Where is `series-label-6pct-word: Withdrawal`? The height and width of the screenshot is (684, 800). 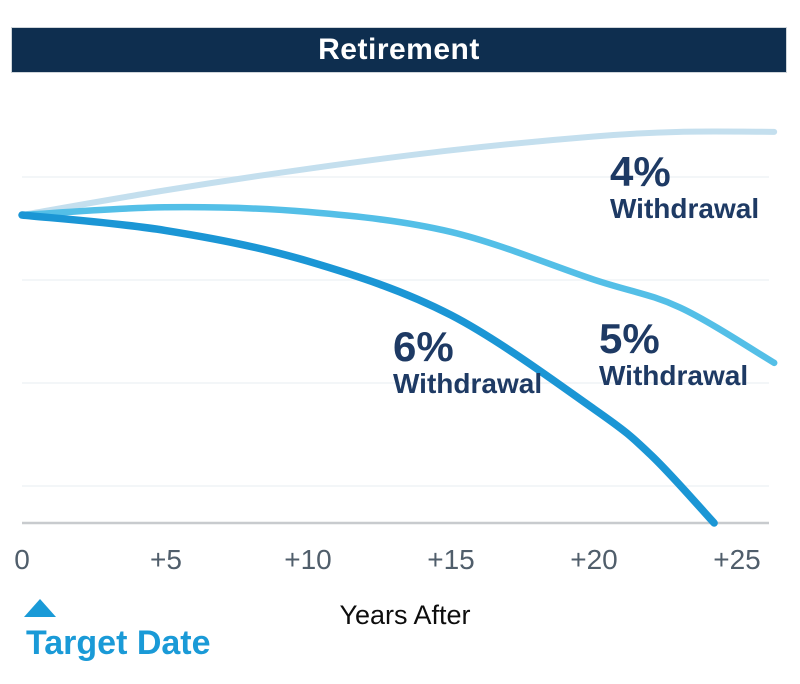 series-label-6pct-word: Withdrawal is located at coordinates (468, 383).